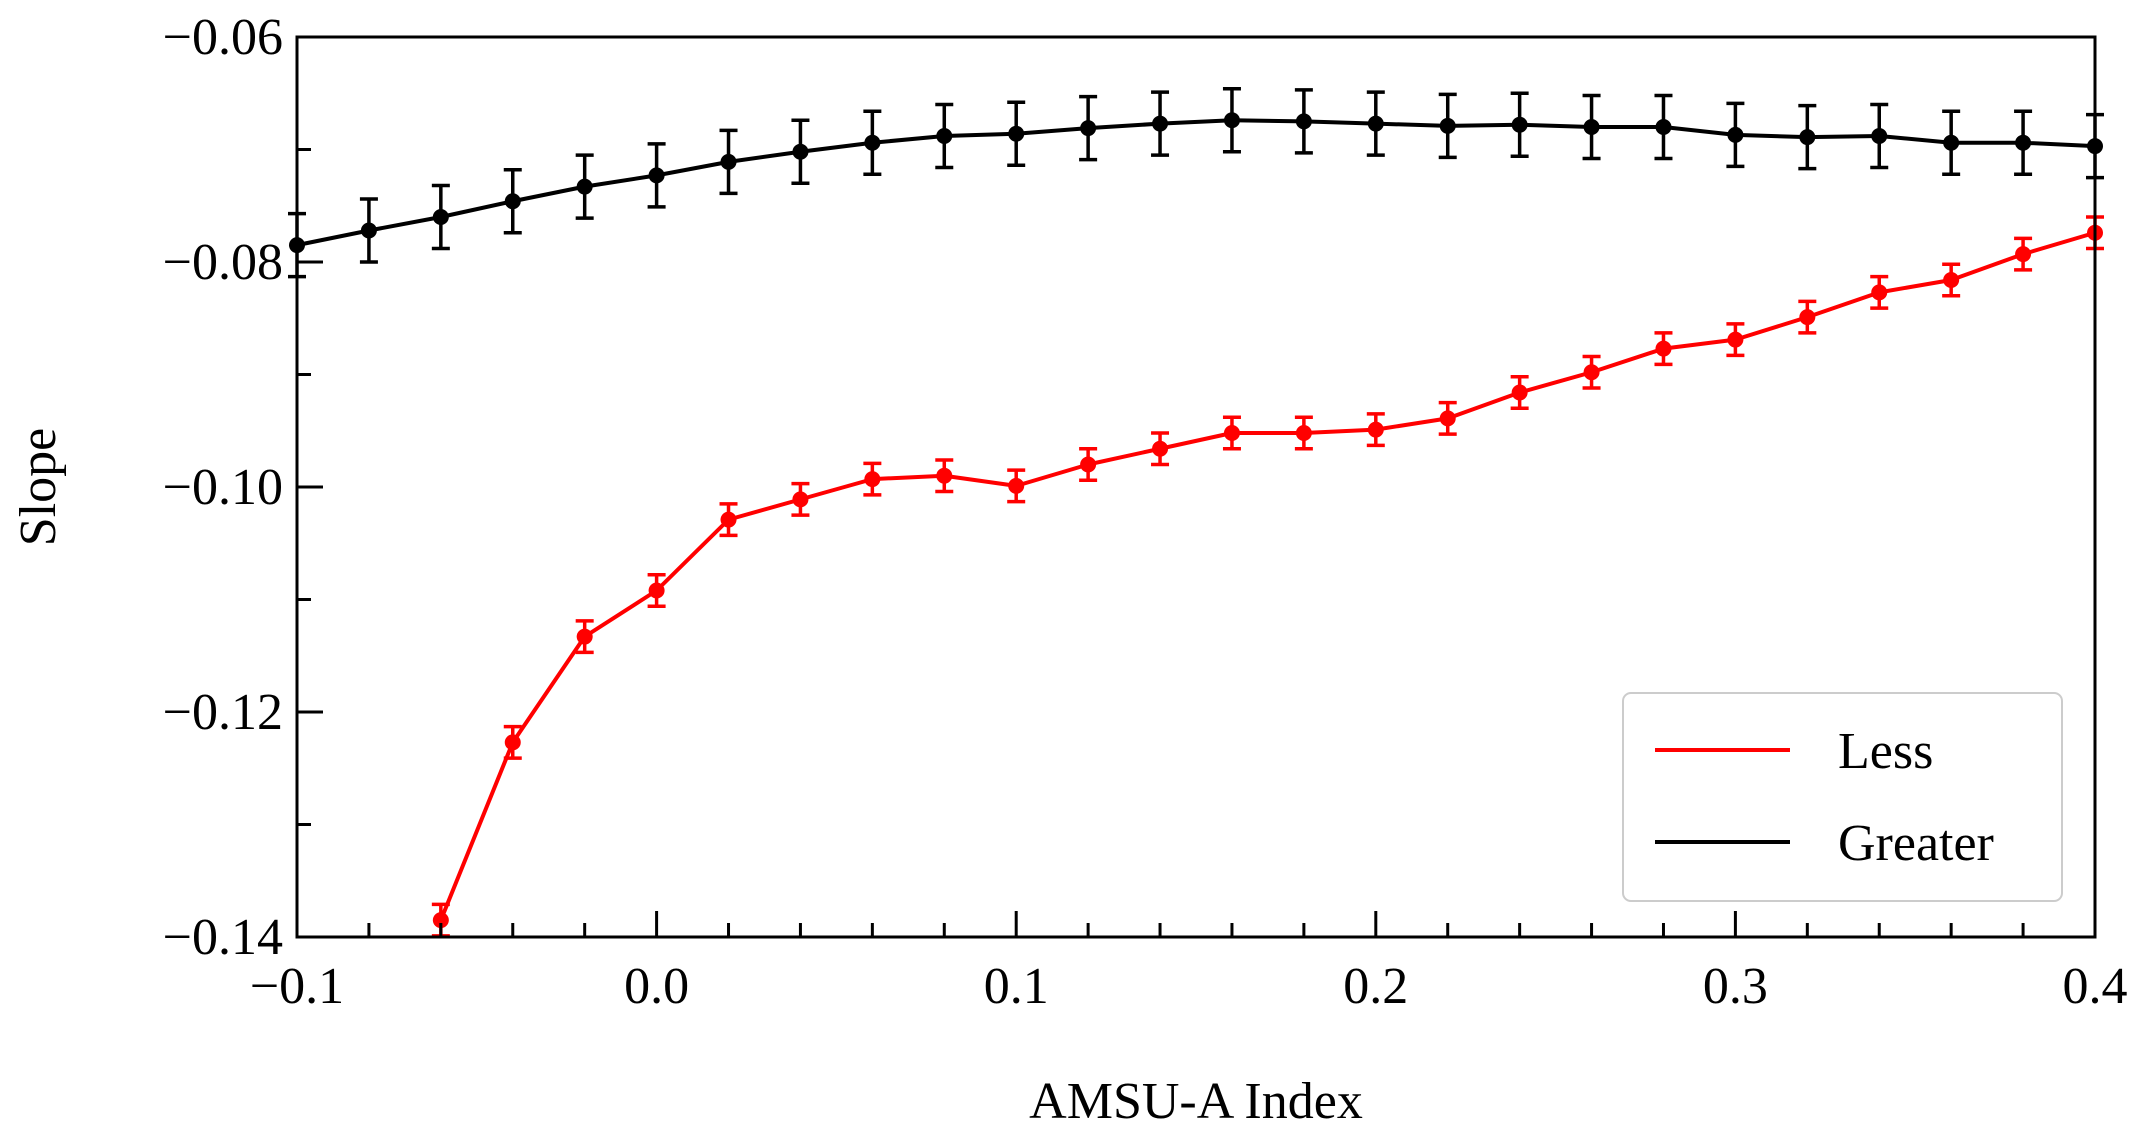 The width and height of the screenshot is (2141, 1139). I want to click on x-tick-label: −0.1, so click(297, 986).